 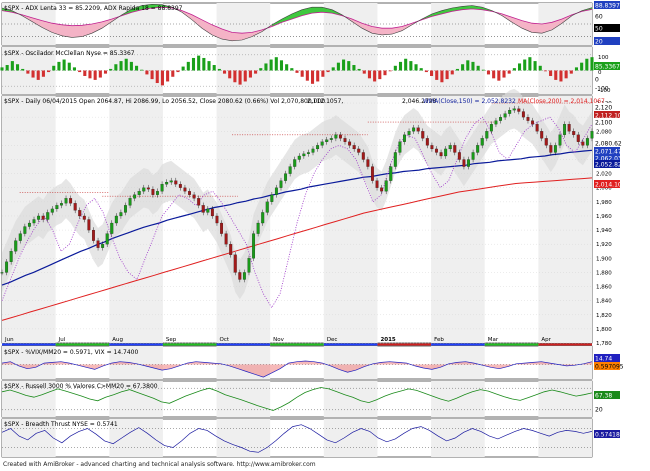 What do you see at coordinates (604, 259) in the screenshot?
I see `price-ytick-label: 1,900` at bounding box center [604, 259].